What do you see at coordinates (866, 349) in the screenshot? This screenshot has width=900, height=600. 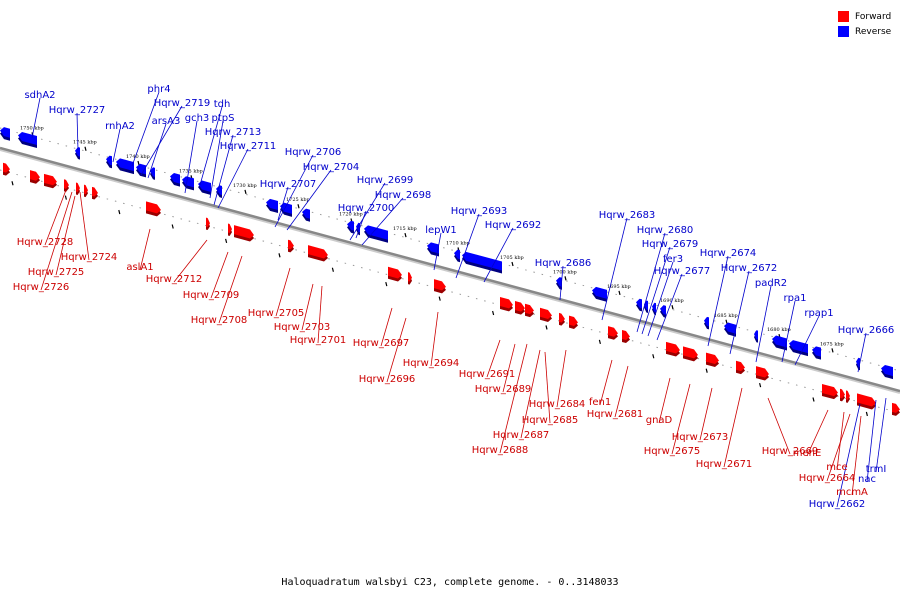 I see `gene-label: Hqrw_2666` at bounding box center [866, 349].